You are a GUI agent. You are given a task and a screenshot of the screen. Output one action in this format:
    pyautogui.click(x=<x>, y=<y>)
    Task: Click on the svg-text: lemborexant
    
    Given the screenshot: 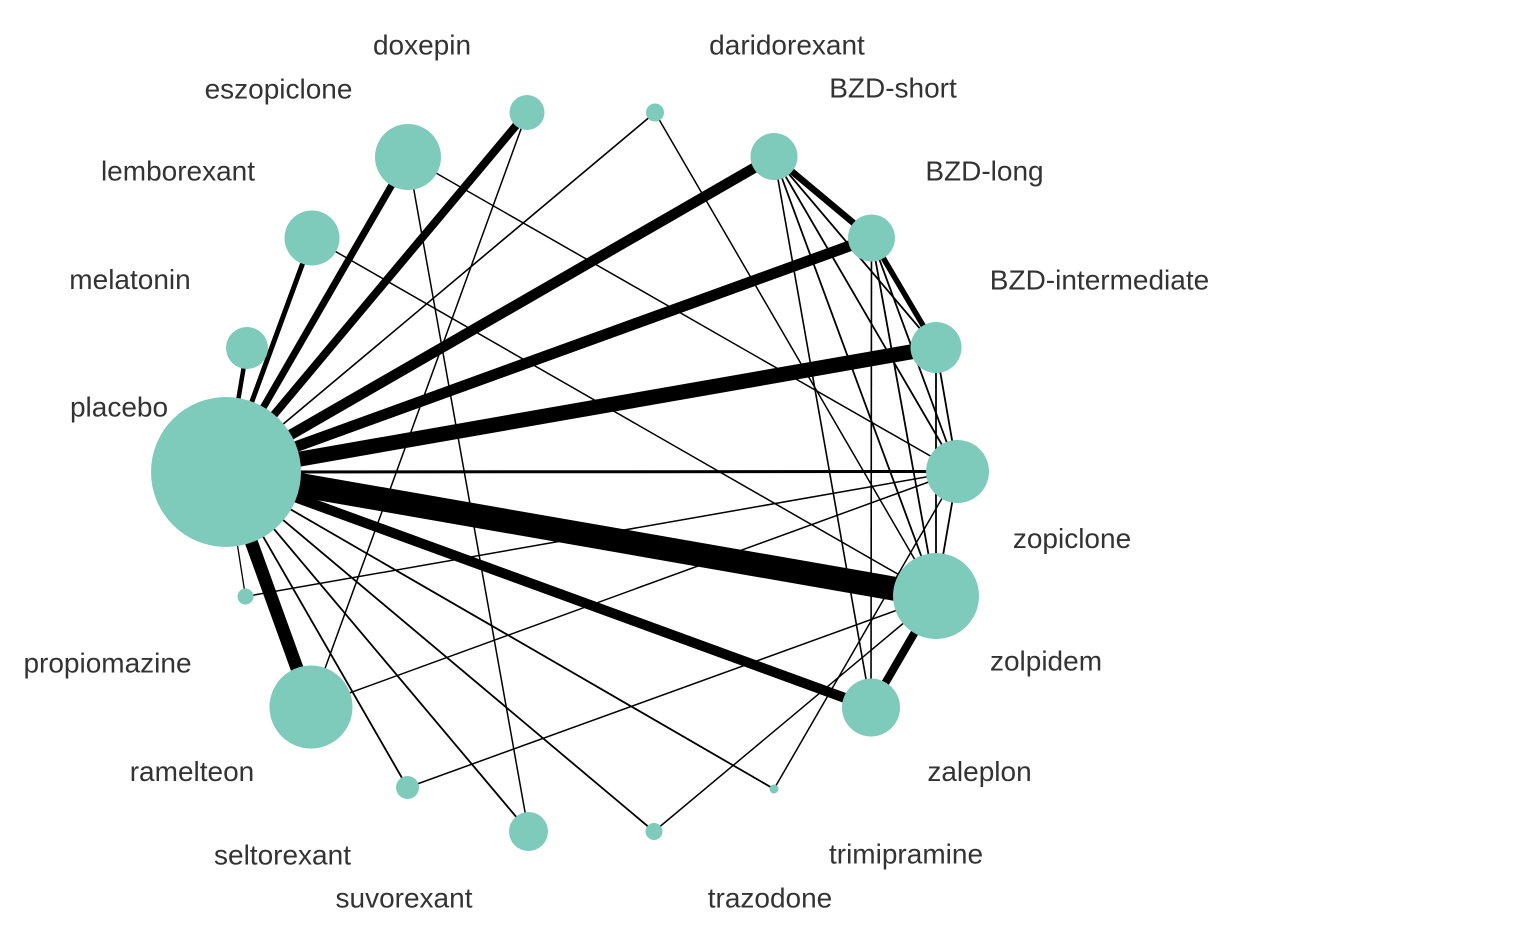 What is the action you would take?
    pyautogui.click(x=178, y=171)
    